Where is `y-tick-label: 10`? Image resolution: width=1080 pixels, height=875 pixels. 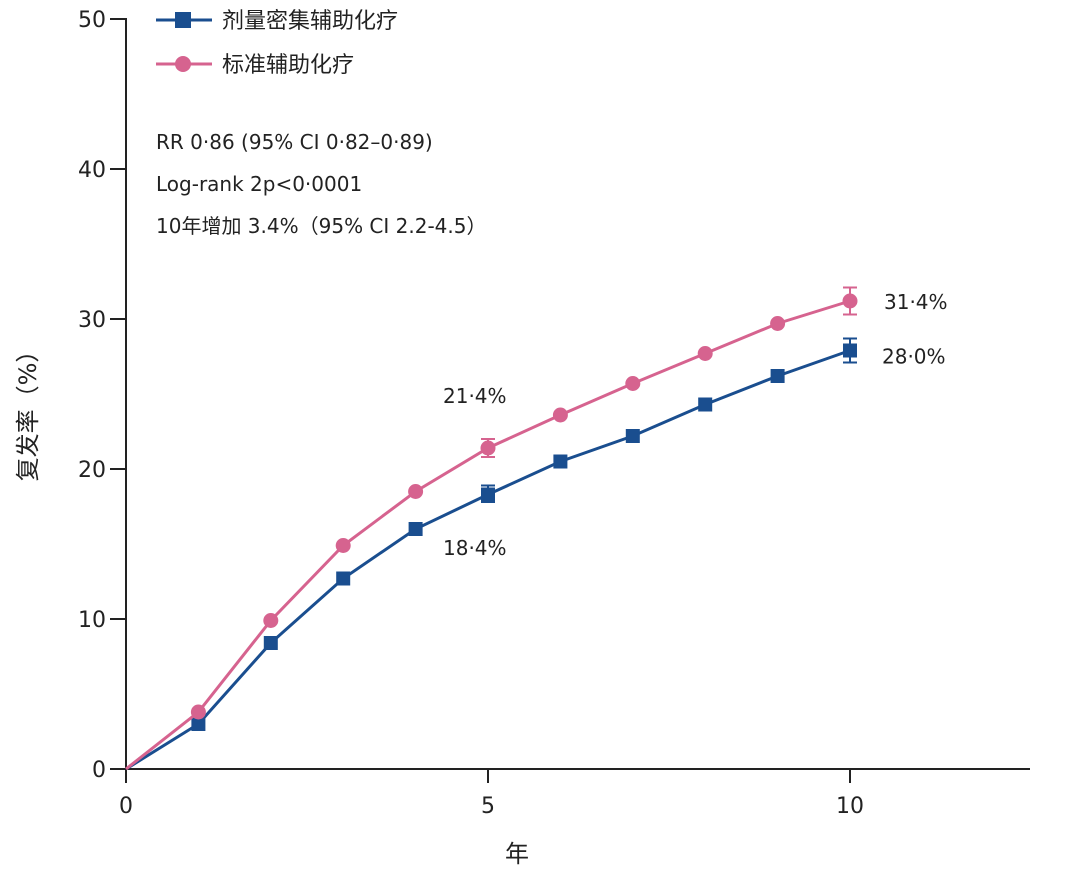 y-tick-label: 10 is located at coordinates (92, 620).